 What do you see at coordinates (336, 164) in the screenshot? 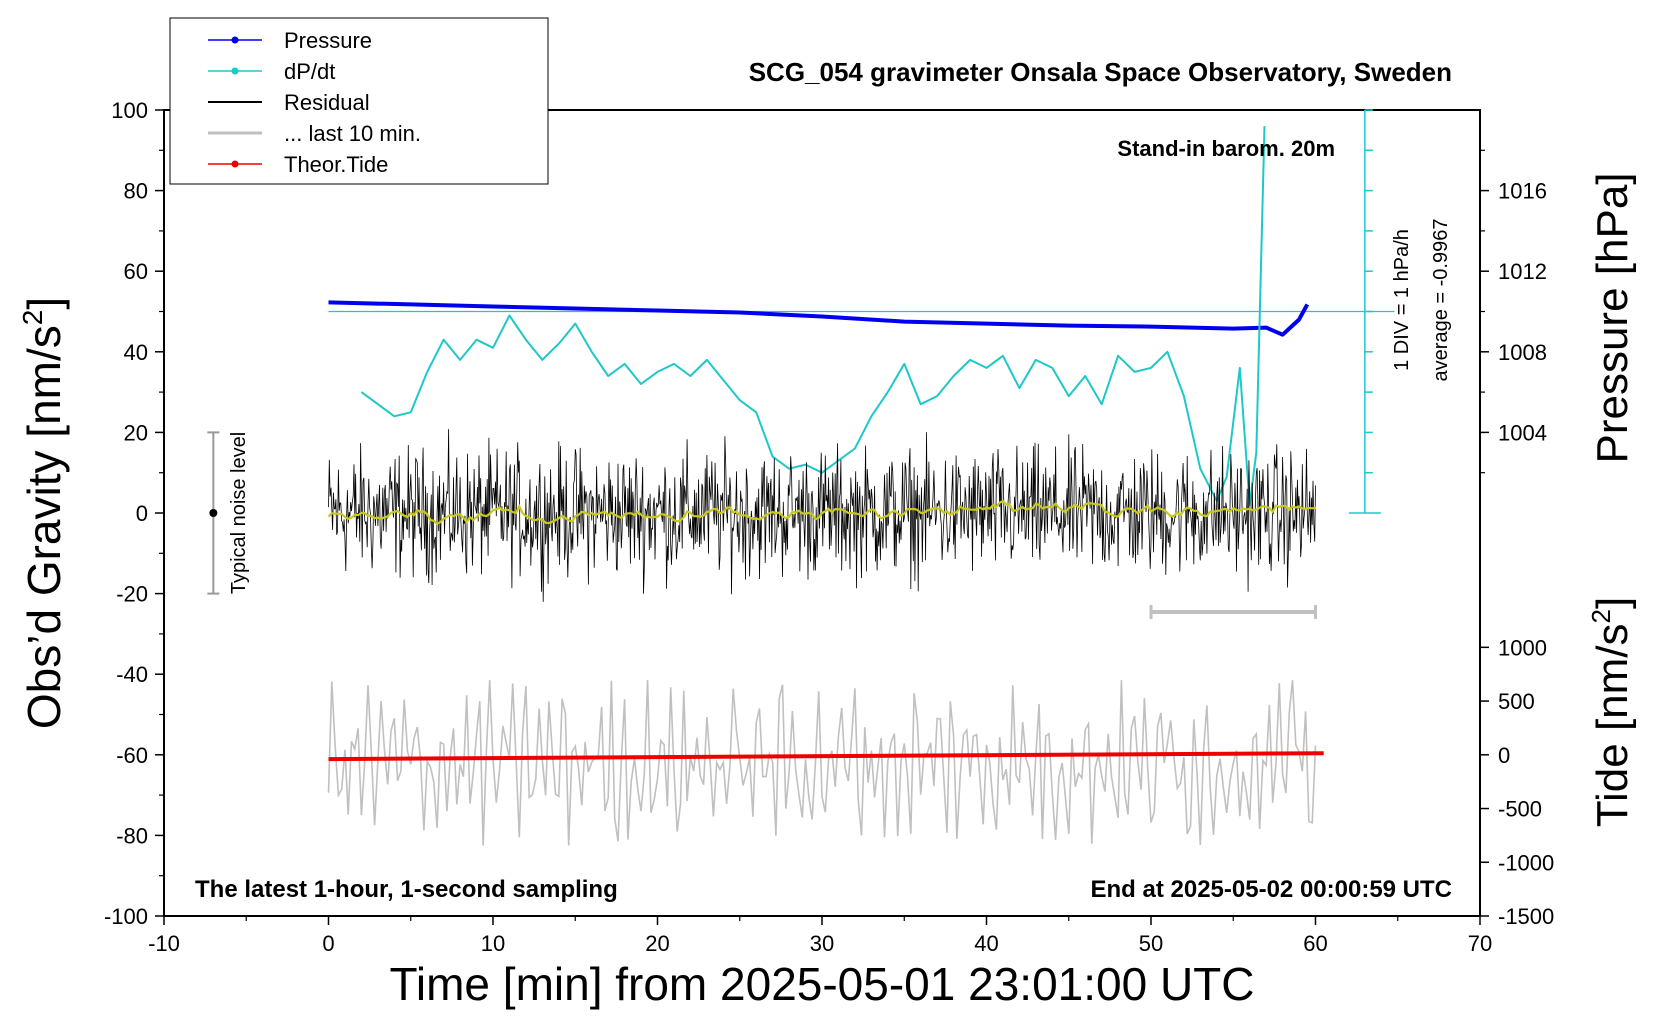
I see `legend-tide-label: Theor.Tide` at bounding box center [336, 164].